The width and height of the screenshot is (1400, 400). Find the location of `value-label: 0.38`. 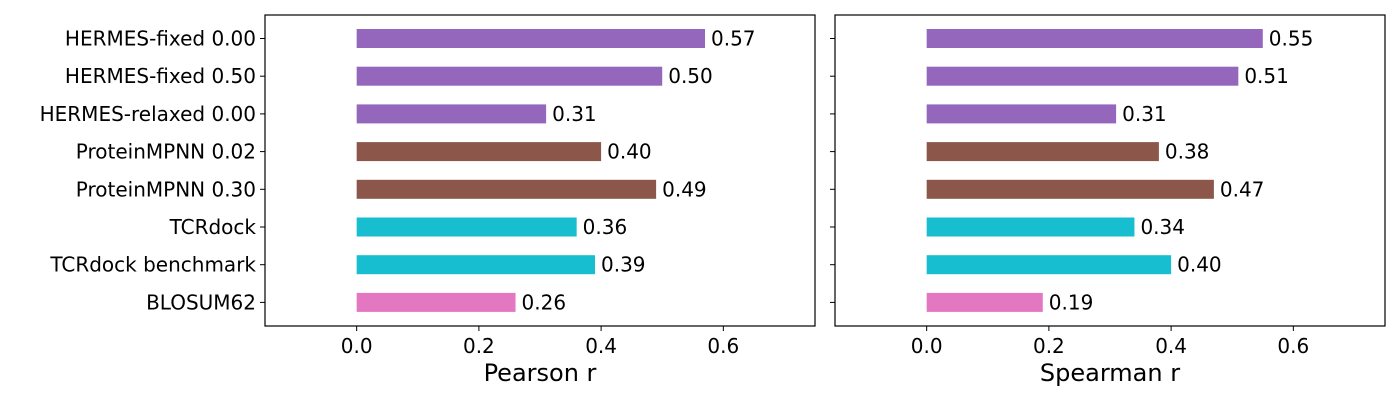

value-label: 0.38 is located at coordinates (1187, 152).